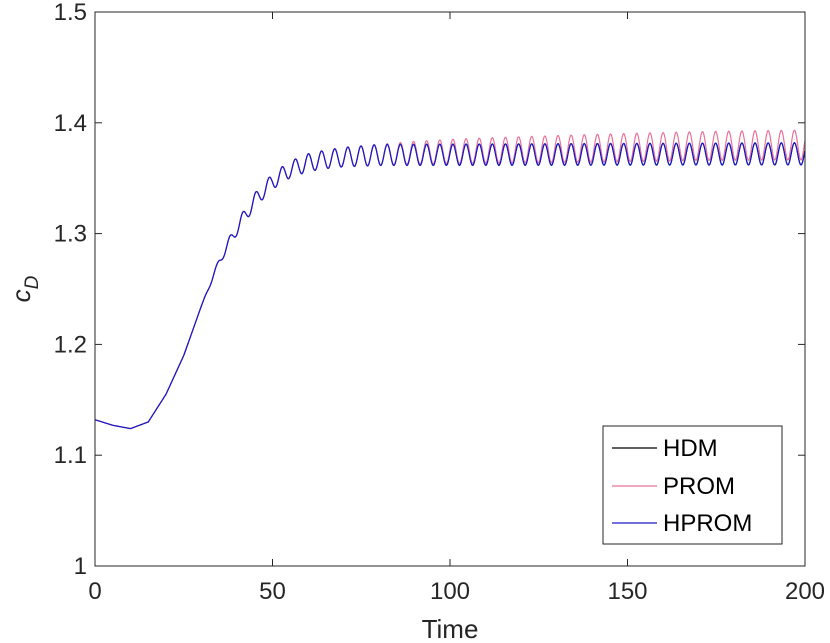 The height and width of the screenshot is (643, 830). Describe the element at coordinates (70, 455) in the screenshot. I see `y-tick-label: 1.1` at that location.